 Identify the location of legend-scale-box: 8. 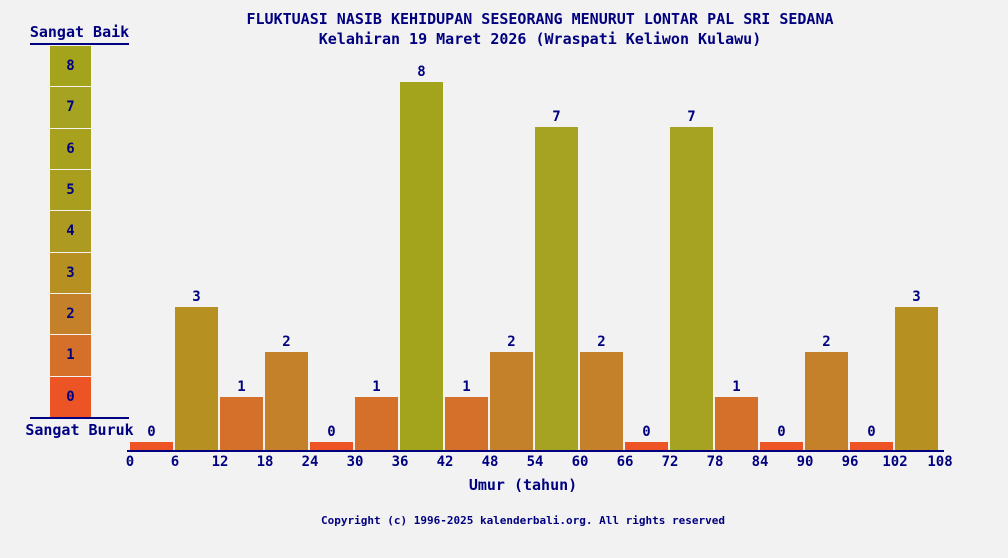
(70, 67).